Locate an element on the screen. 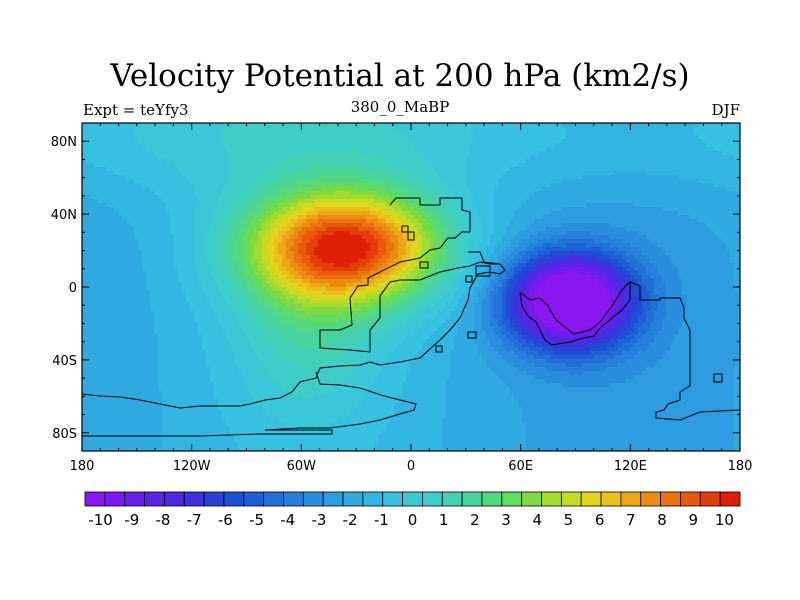  colorbar-label: 8 is located at coordinates (662, 520).